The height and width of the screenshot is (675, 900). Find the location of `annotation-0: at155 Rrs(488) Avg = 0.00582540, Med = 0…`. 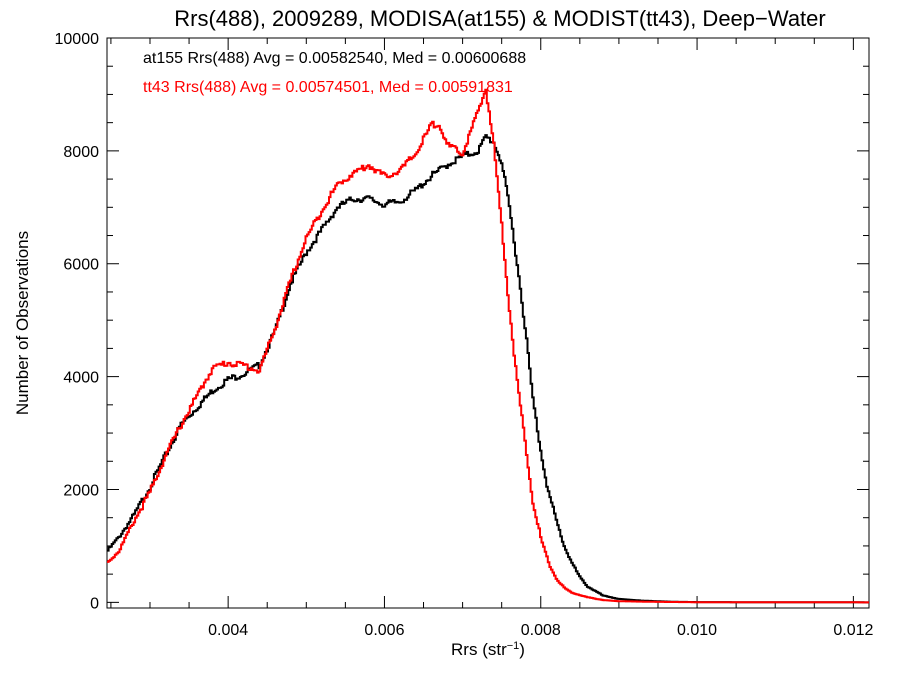

annotation-0: at155 Rrs(488) Avg = 0.00582540, Med = 0… is located at coordinates (334, 58).